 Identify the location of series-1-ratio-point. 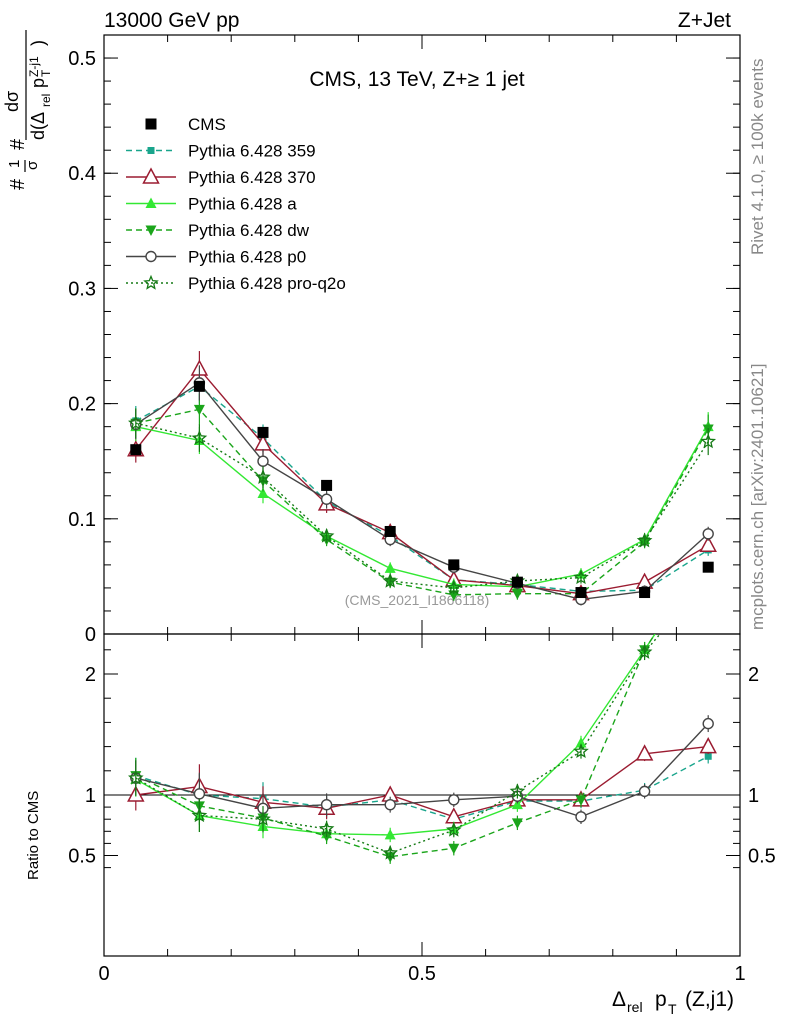
(644, 752).